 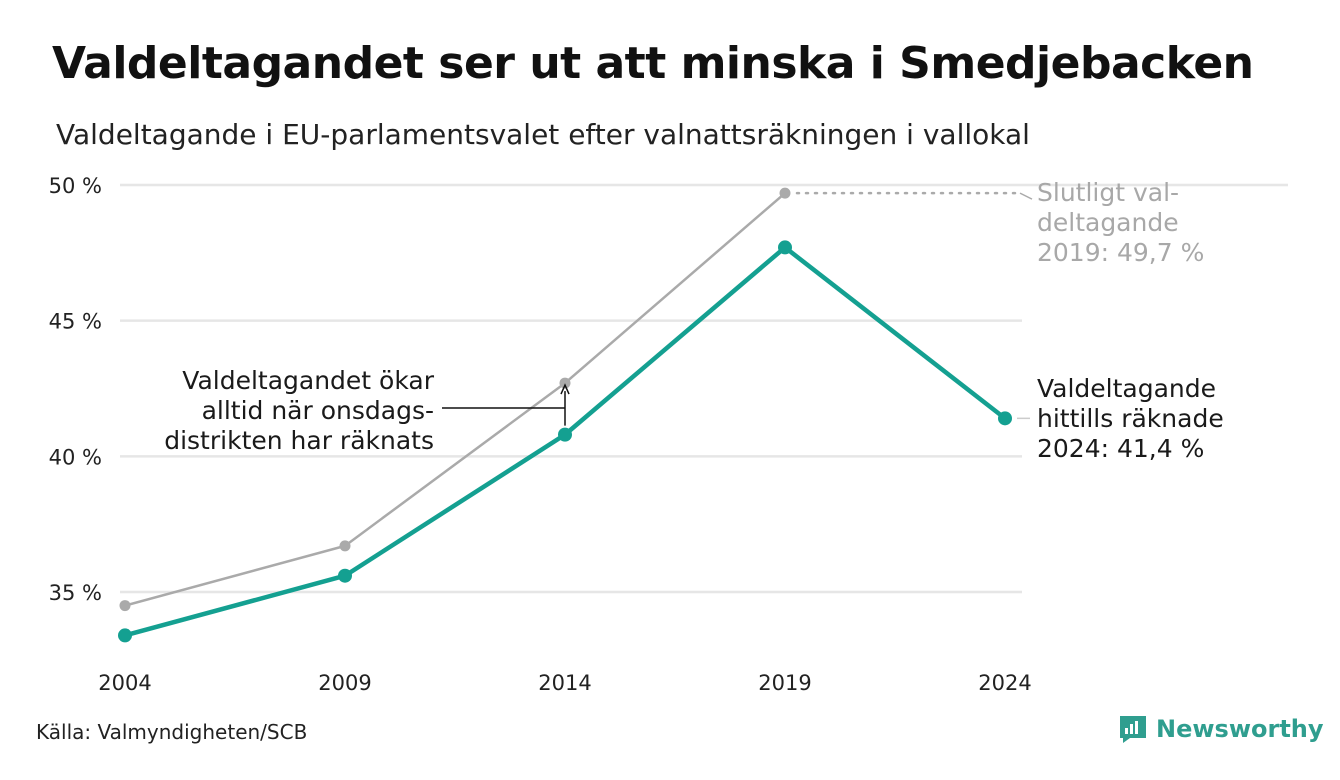 I want to click on logo-text: Newsworthy, so click(x=1240, y=729).